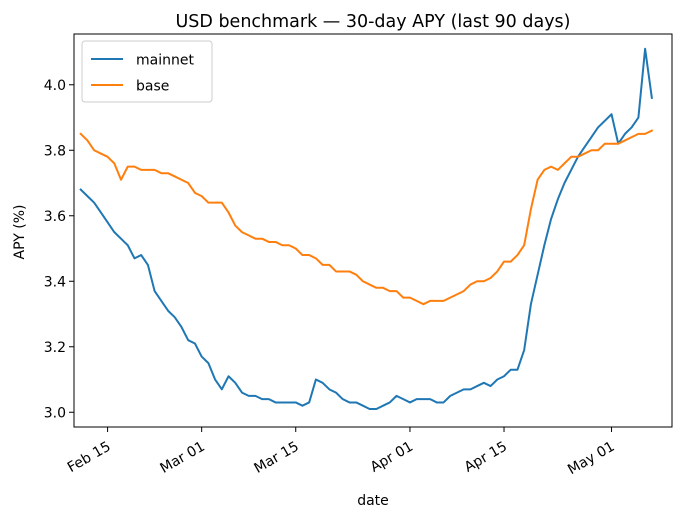 The height and width of the screenshot is (522, 682). What do you see at coordinates (55, 282) in the screenshot?
I see `y-tick-label: 3.4` at bounding box center [55, 282].